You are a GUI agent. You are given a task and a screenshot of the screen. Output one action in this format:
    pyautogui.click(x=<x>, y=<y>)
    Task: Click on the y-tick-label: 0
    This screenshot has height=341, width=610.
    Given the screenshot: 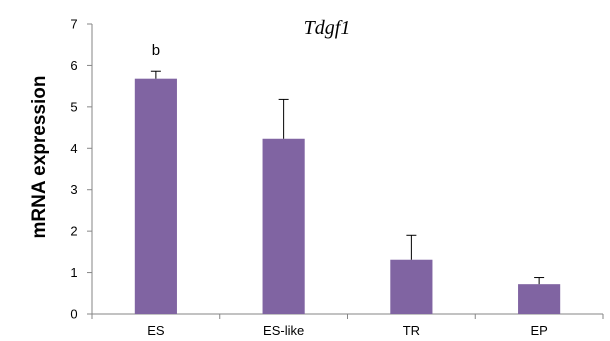 What is the action you would take?
    pyautogui.click(x=73, y=314)
    